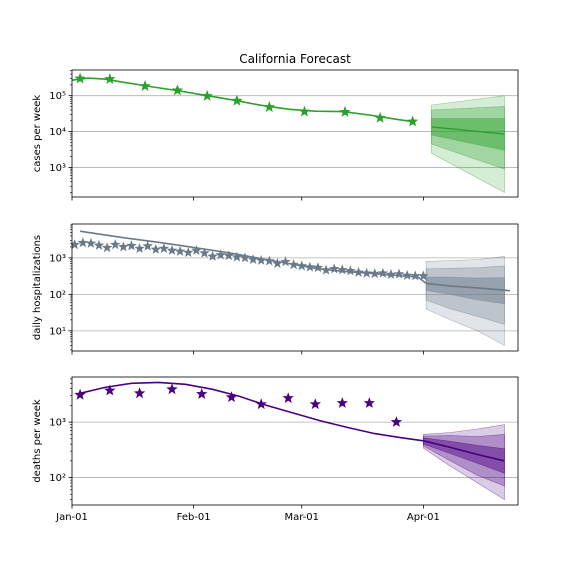 The image size is (576, 576). I want to click on y-axis-label: cases per week, so click(37, 134).